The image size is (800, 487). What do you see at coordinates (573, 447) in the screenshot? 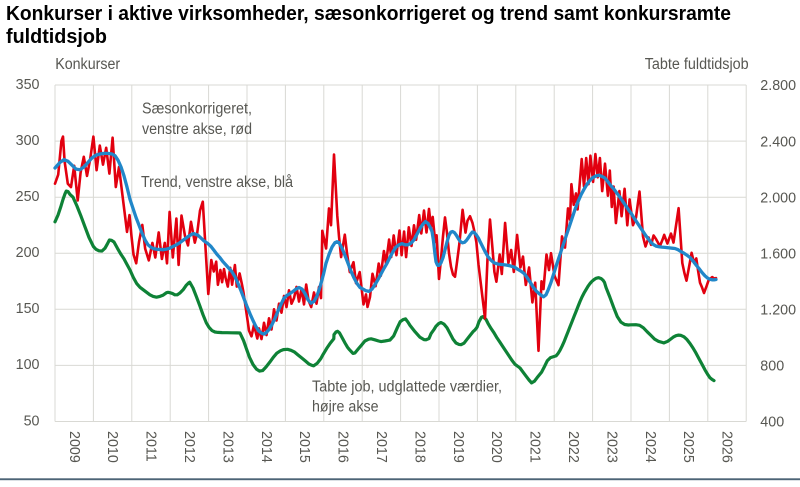
I see `svg-text: 2022` at bounding box center [573, 447].